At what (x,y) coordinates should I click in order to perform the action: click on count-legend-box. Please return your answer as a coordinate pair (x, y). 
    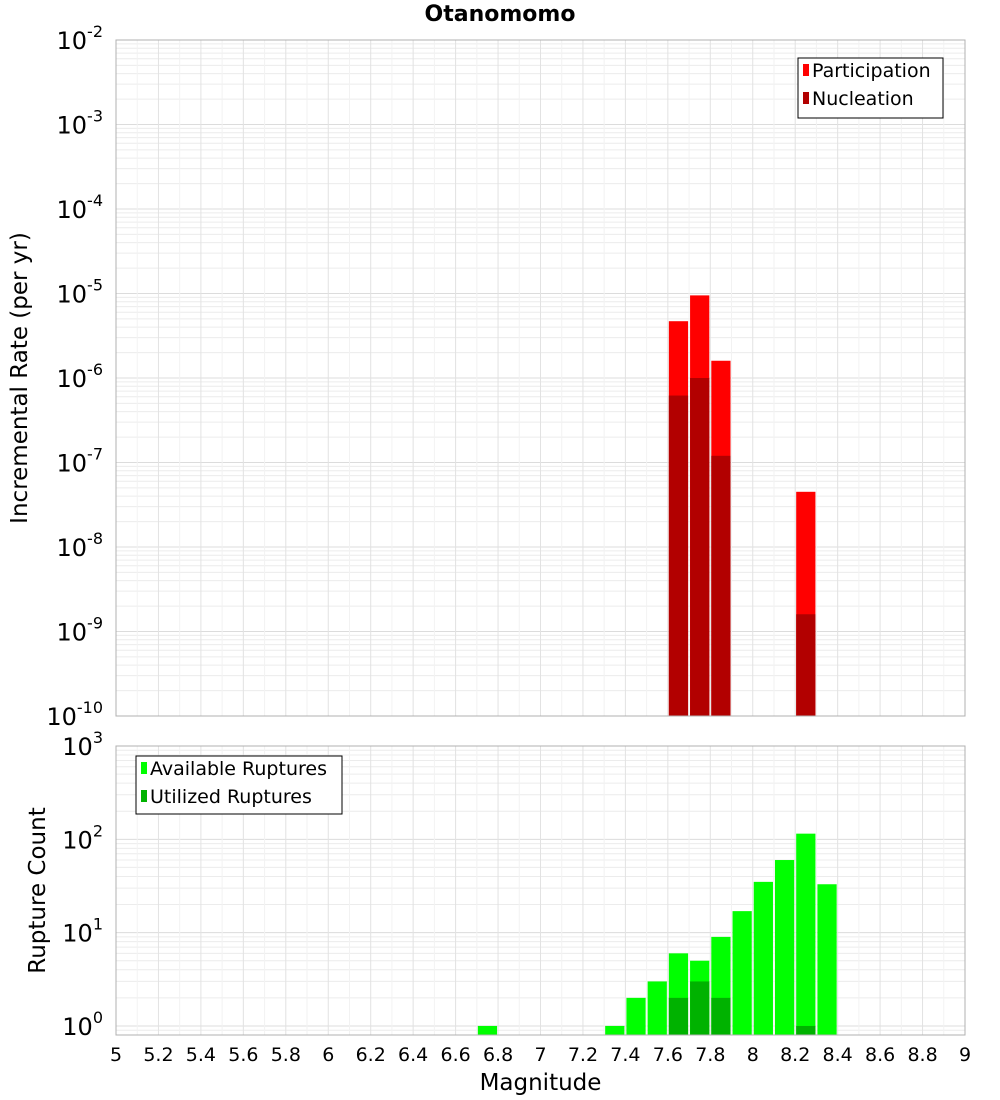
    Looking at the image, I should click on (239, 785).